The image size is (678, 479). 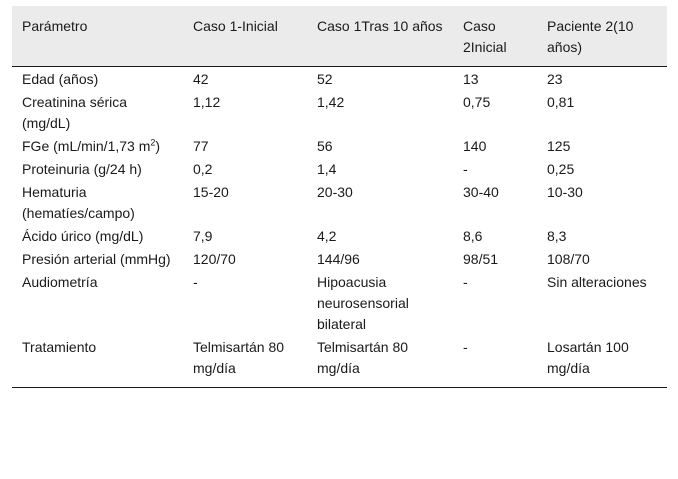 I want to click on table-cell: 56, so click(x=325, y=146).